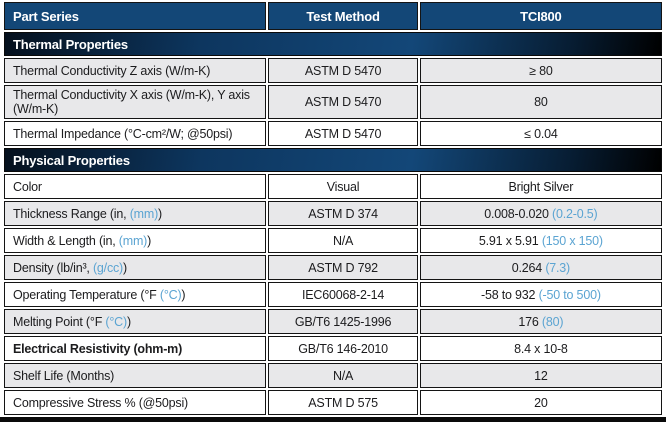 The height and width of the screenshot is (425, 666). I want to click on col-header-part-series: Part Series, so click(135, 16).